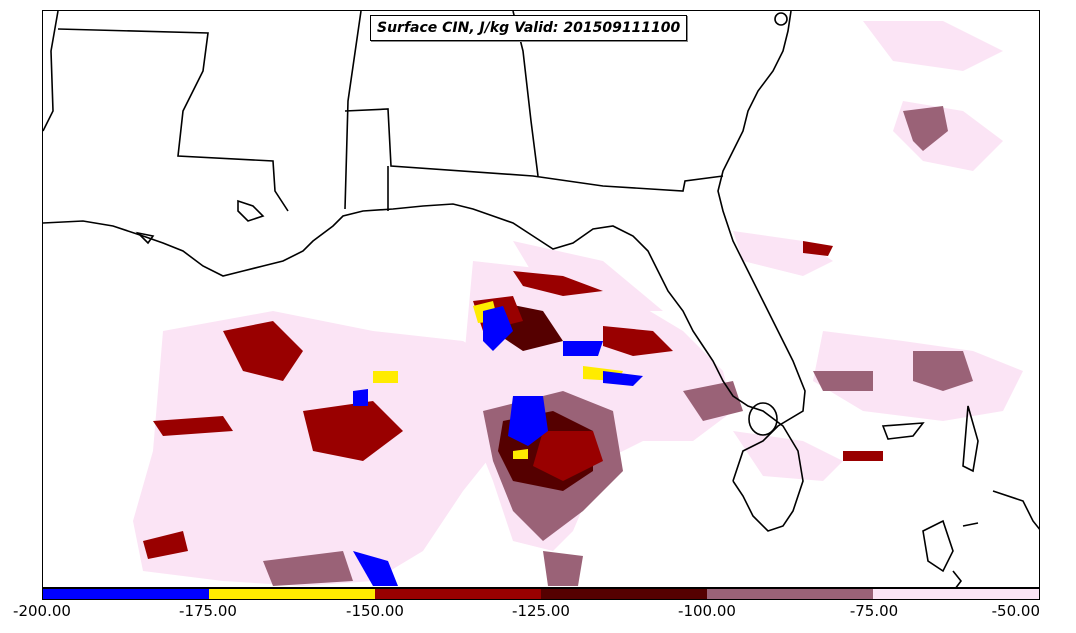  What do you see at coordinates (541, 611) in the screenshot?
I see `colorbar-label: -125.00` at bounding box center [541, 611].